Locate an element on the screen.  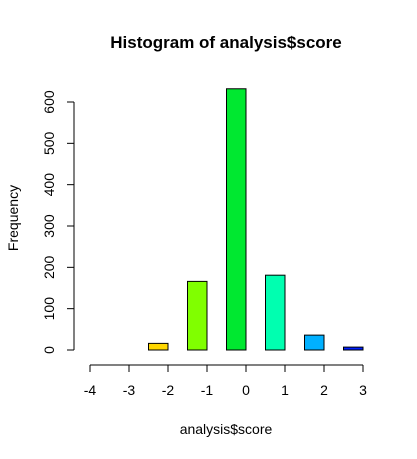
x-tick-label: 0 is located at coordinates (246, 390).